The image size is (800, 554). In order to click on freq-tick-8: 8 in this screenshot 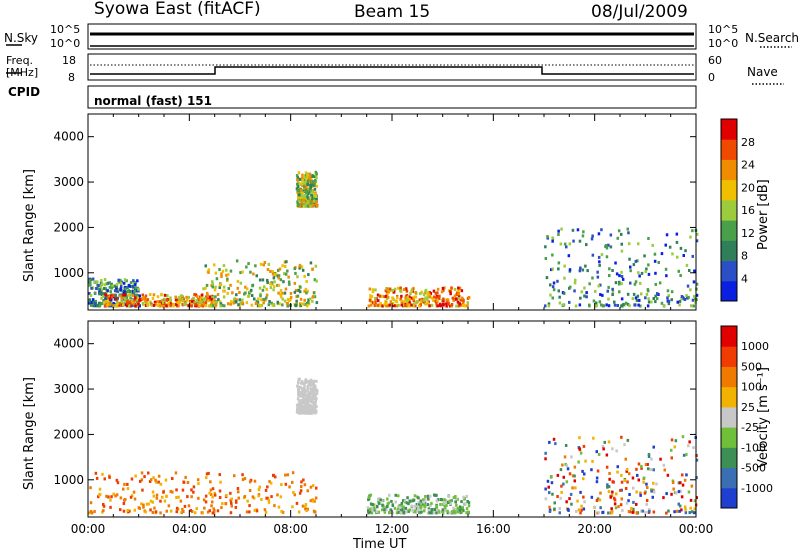, I will do `click(71, 77)`.